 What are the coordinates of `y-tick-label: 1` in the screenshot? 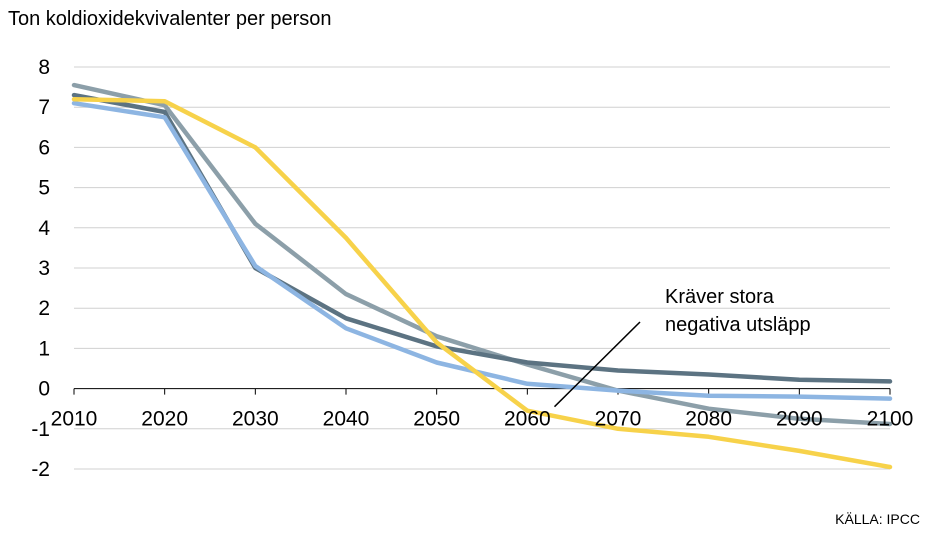 It's located at (44, 348).